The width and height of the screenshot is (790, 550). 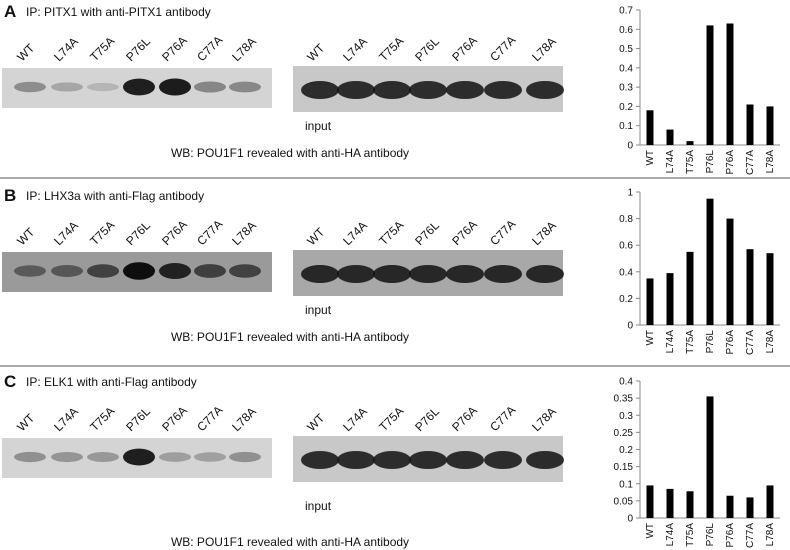 What do you see at coordinates (318, 506) in the screenshot?
I see `input-label: input` at bounding box center [318, 506].